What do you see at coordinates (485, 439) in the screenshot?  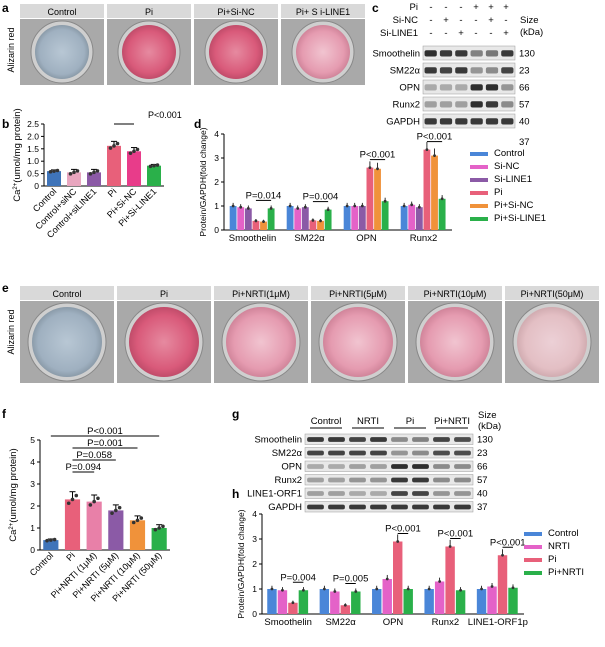 I see `panel-g-band-size-0: 130` at bounding box center [485, 439].